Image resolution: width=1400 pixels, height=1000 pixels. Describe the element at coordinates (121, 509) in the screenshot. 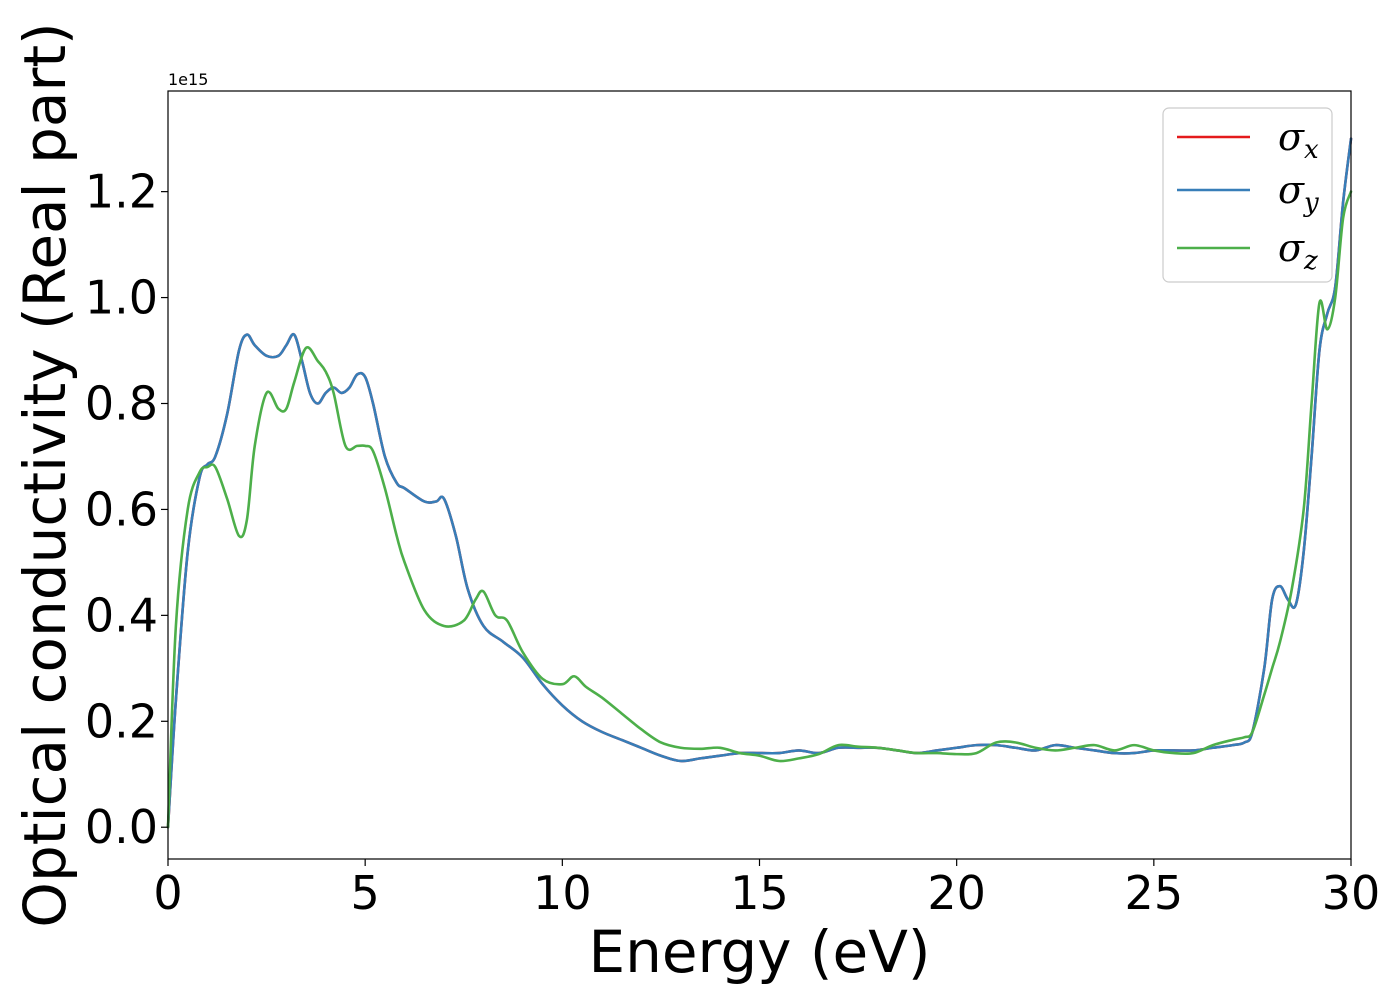

I see `y-tick-label: 0.6` at that location.